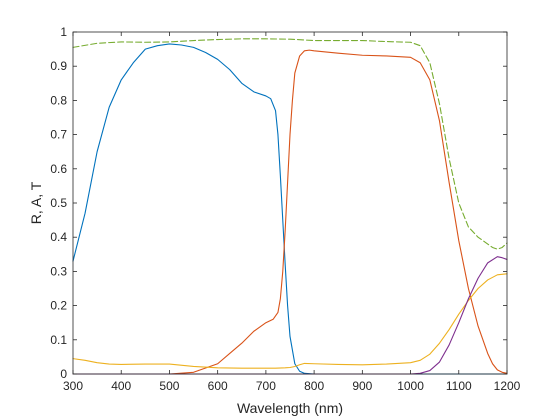  I want to click on x-tick-label: 400, so click(121, 386).